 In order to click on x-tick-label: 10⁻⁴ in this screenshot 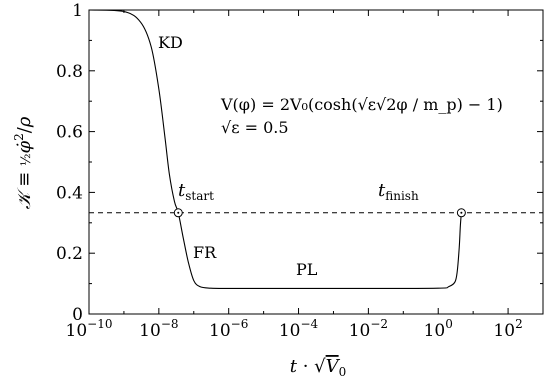, I will do `click(299, 329)`.